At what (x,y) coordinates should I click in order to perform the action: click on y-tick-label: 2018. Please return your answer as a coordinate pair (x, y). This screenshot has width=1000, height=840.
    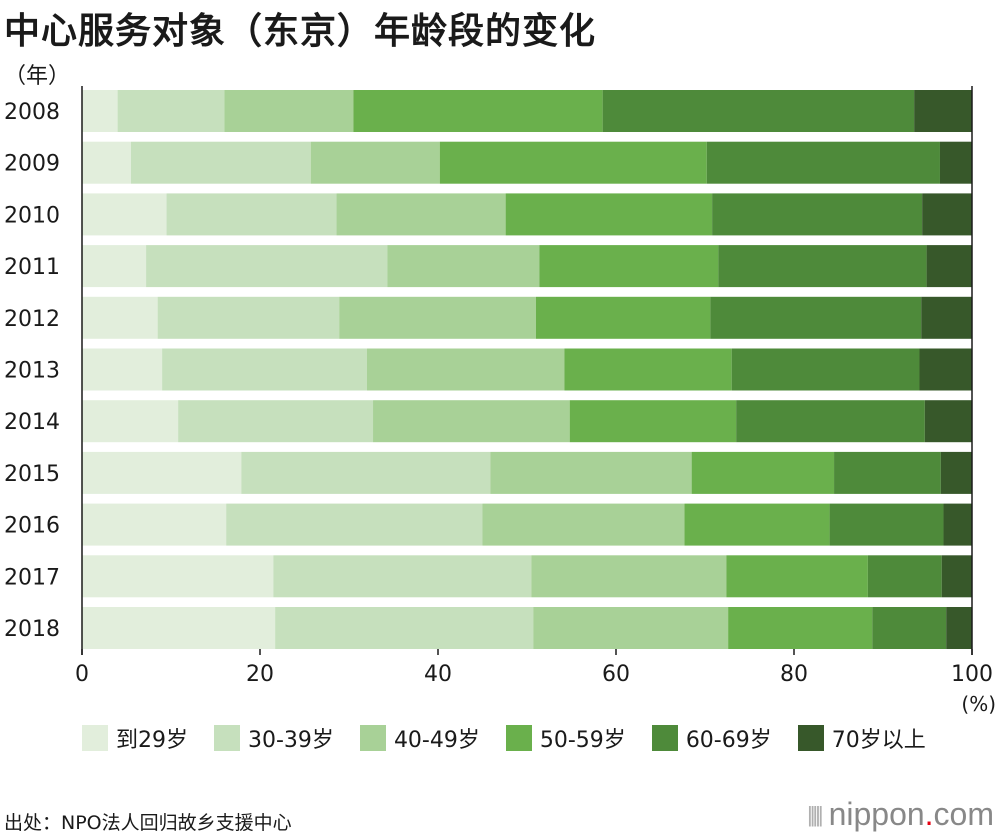
    Looking at the image, I should click on (32, 629).